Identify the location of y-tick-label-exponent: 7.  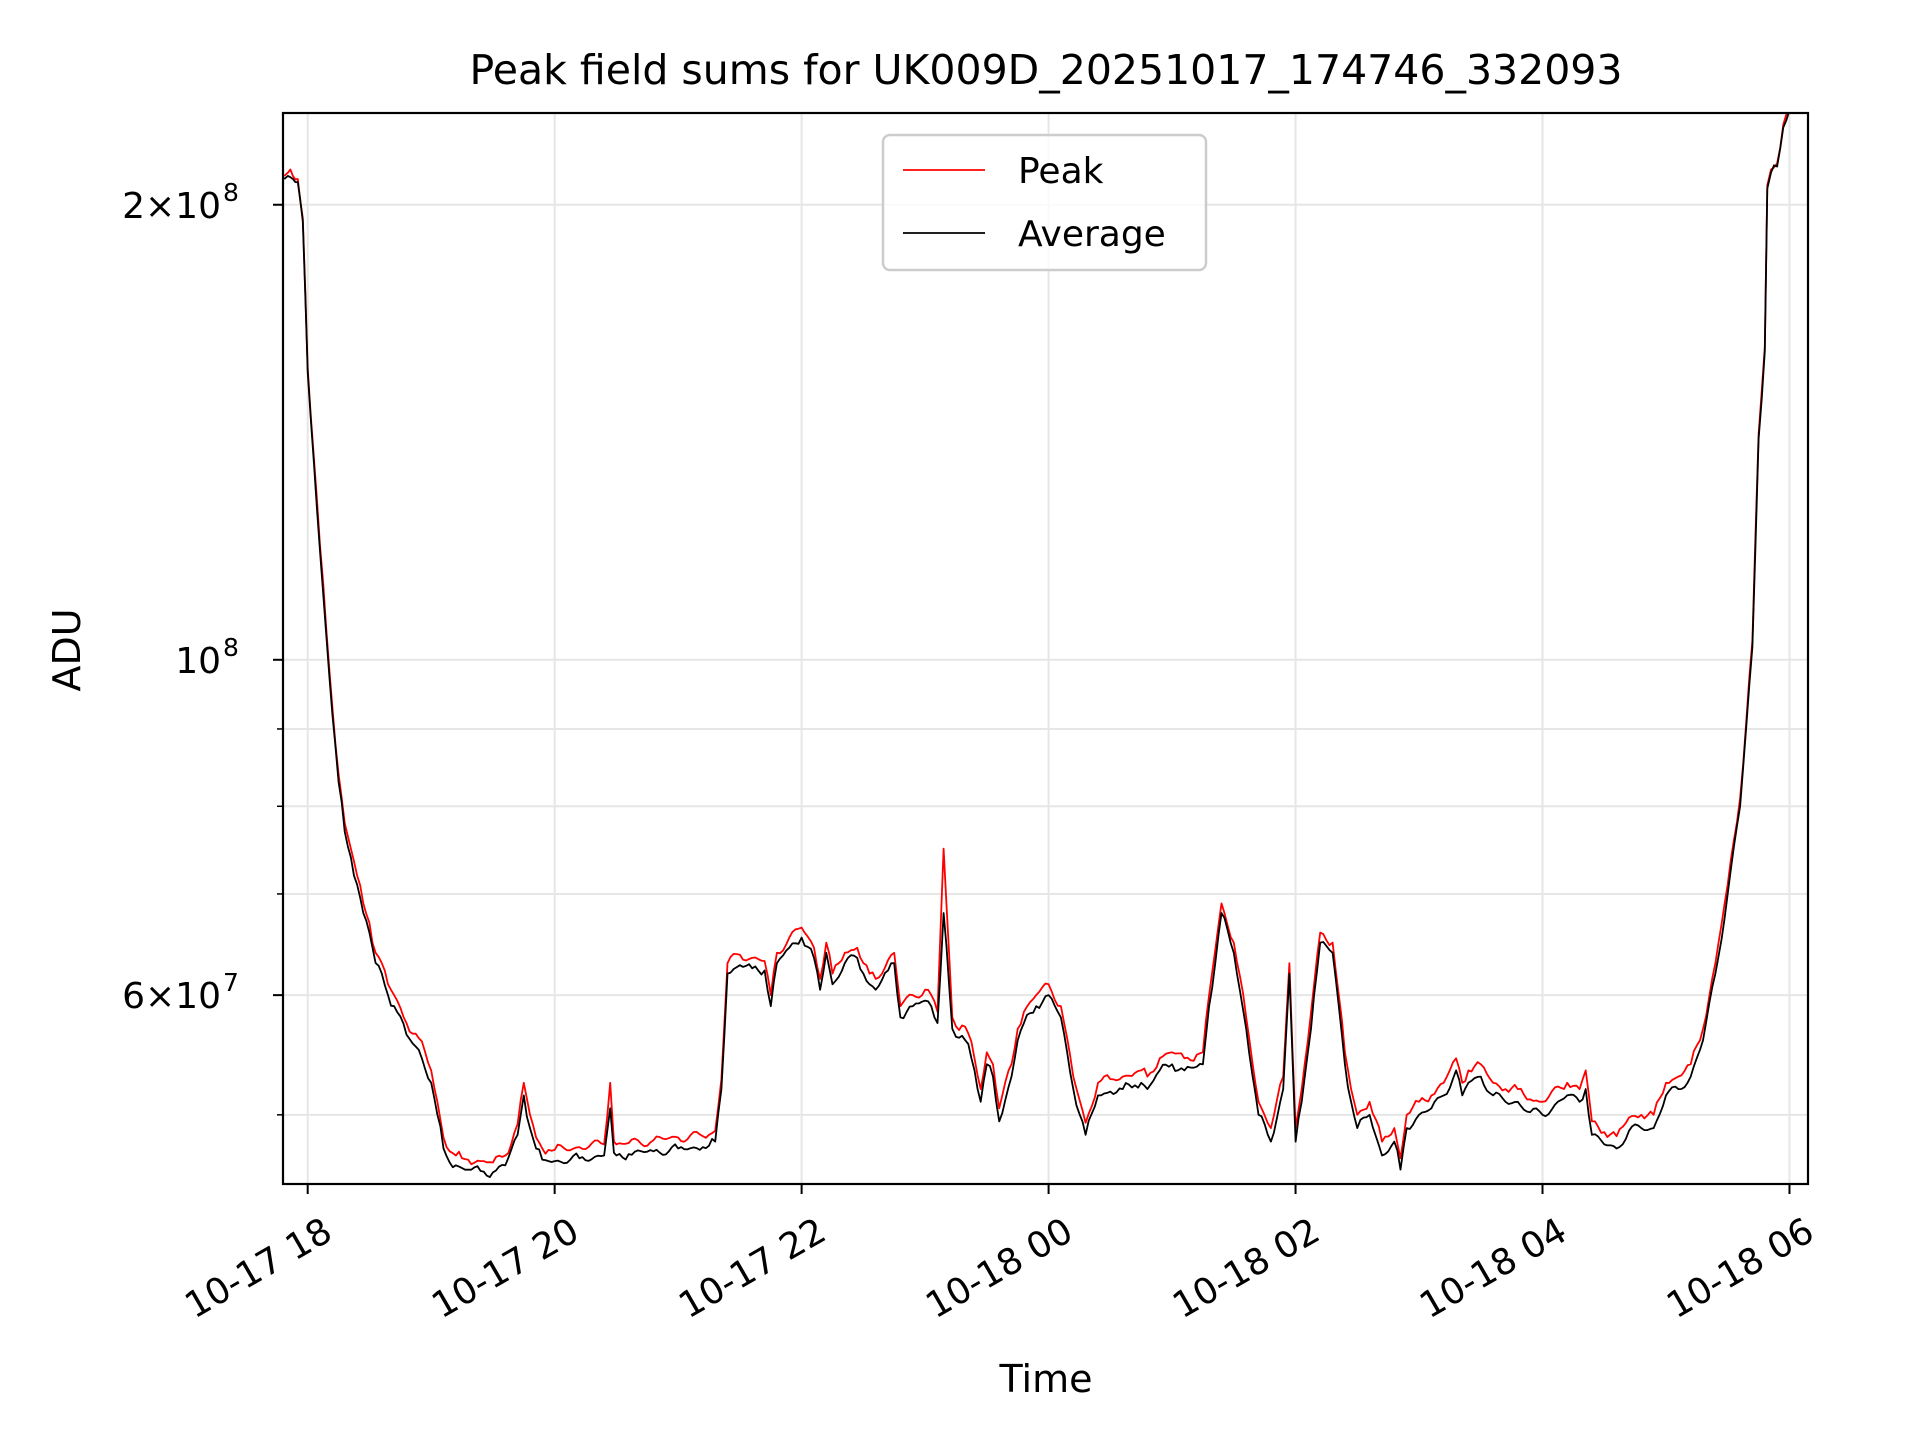
(231, 982).